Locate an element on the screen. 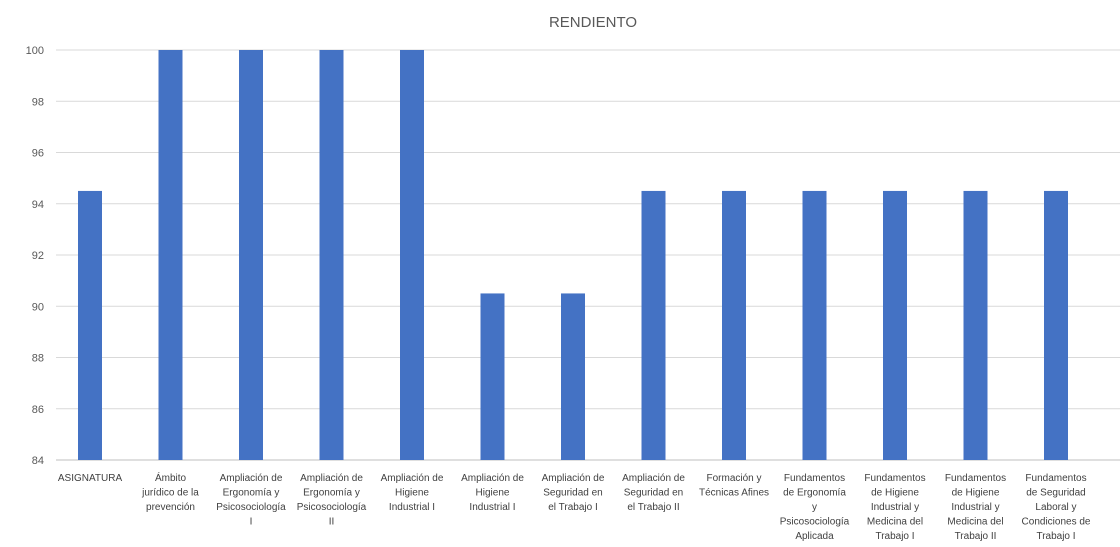  y-axis-ticks: 84 86 88 90 92 94 96 98 100 is located at coordinates (35, 256).